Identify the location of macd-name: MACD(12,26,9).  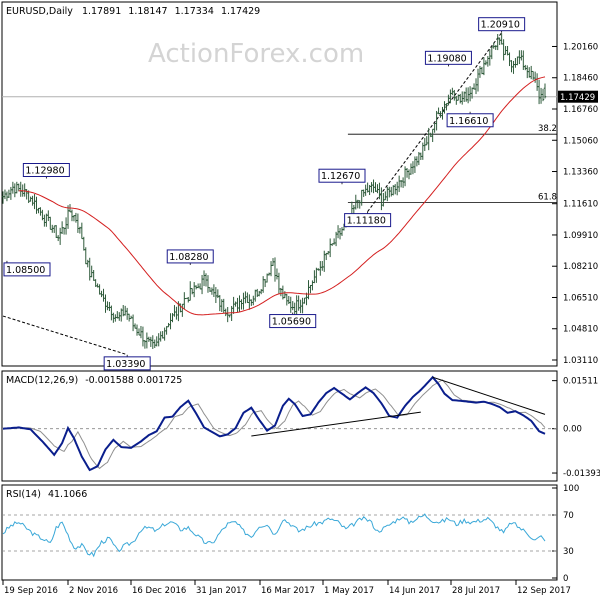
(42, 380).